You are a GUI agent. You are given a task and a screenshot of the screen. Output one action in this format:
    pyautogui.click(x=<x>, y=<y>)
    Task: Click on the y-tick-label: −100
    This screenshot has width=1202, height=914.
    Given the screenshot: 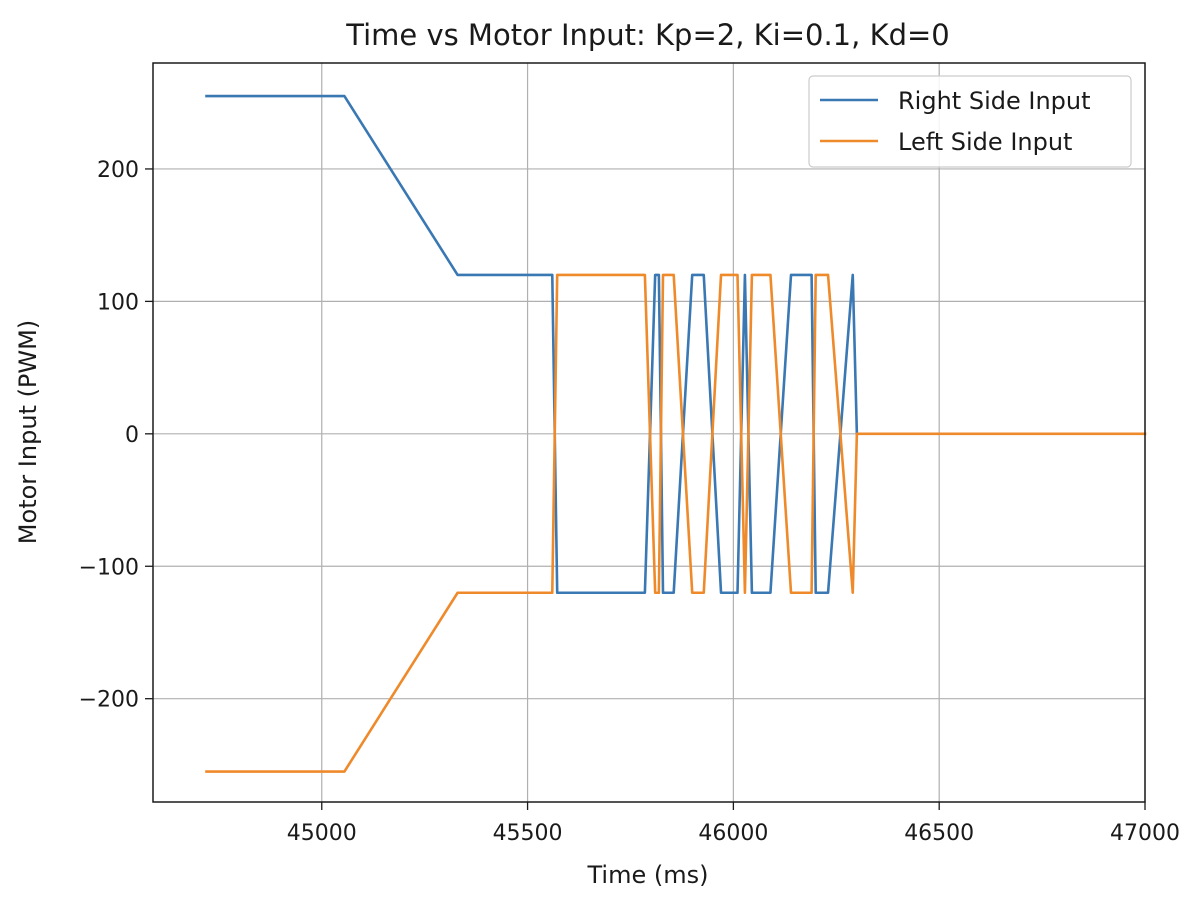 What is the action you would take?
    pyautogui.click(x=109, y=567)
    